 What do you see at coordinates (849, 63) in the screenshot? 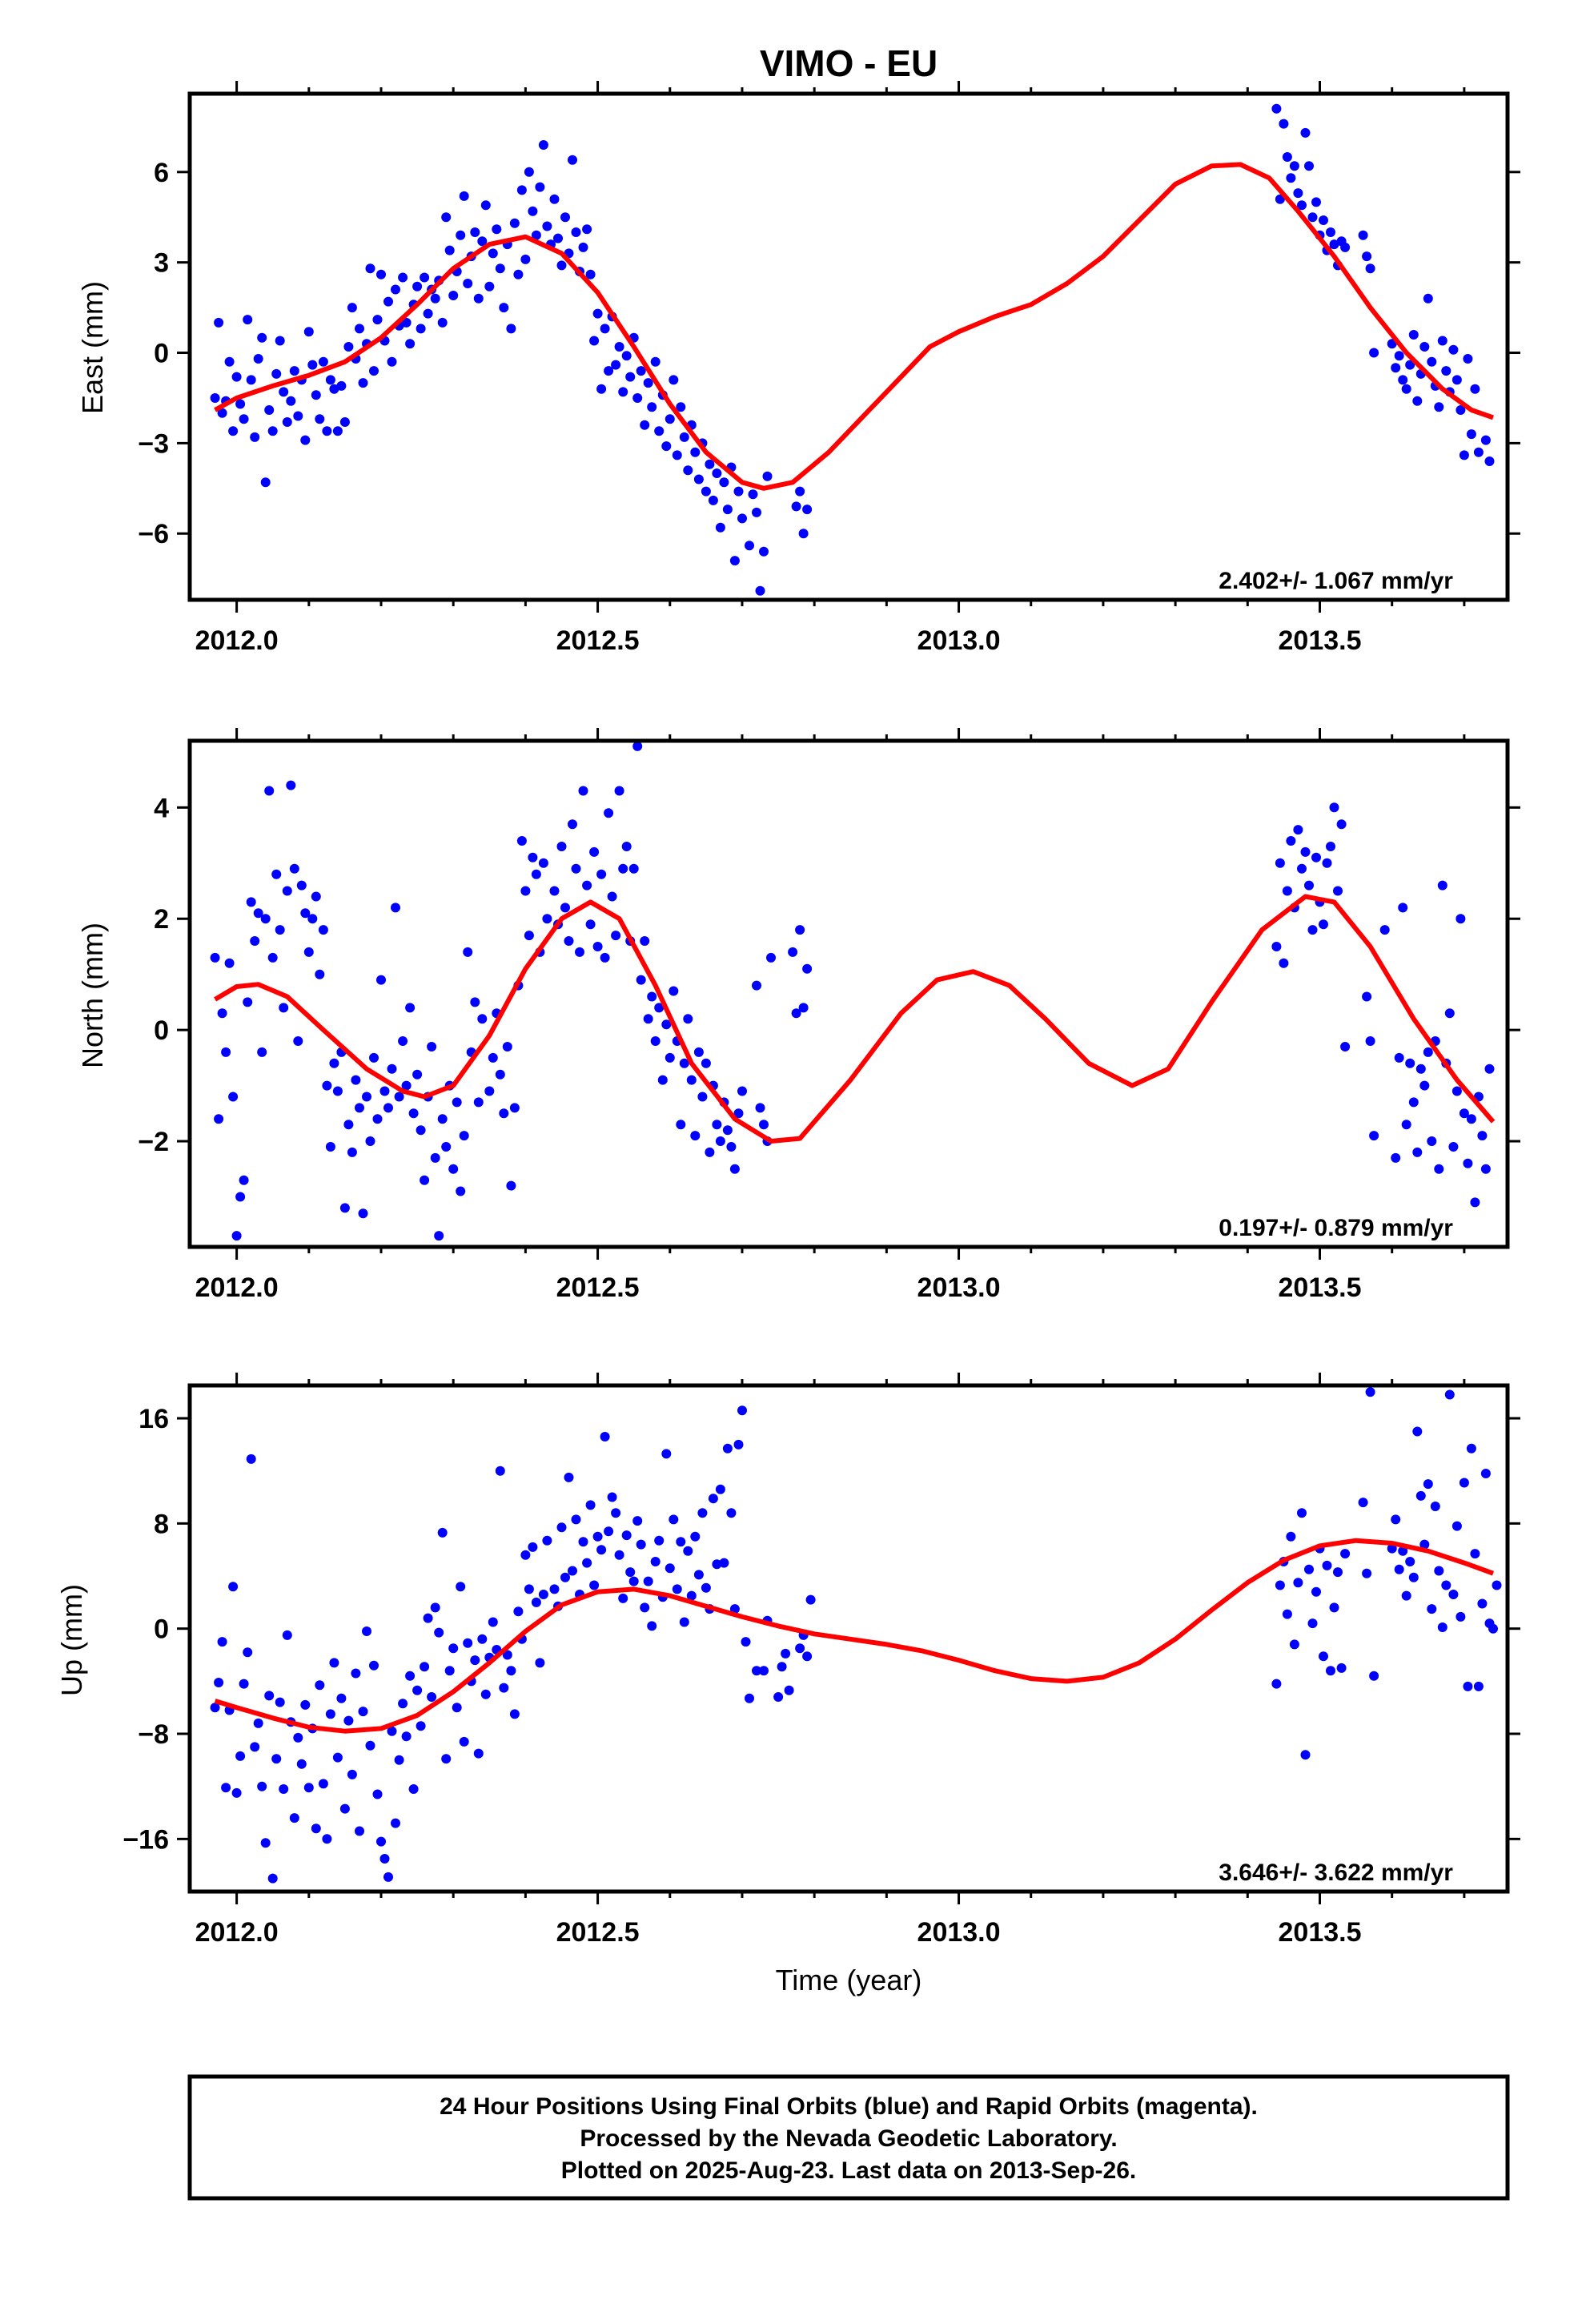
I see `chart-title: VIMO - EU` at bounding box center [849, 63].